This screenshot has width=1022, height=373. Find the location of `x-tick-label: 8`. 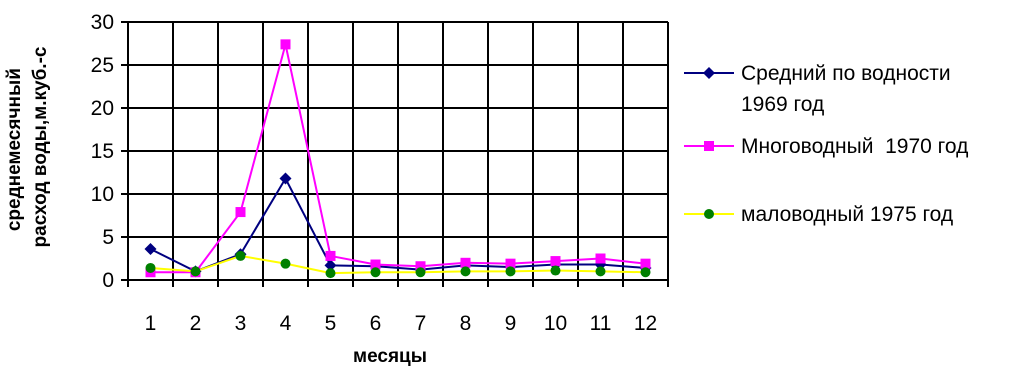

x-tick-label: 8 is located at coordinates (466, 323).